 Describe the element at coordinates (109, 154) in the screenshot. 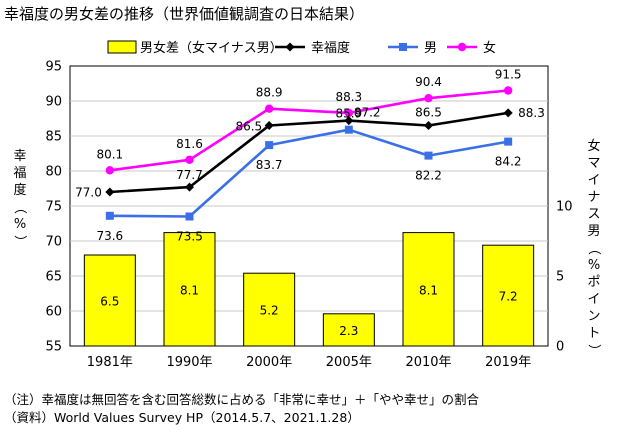

I see `data-label: 80.1` at that location.